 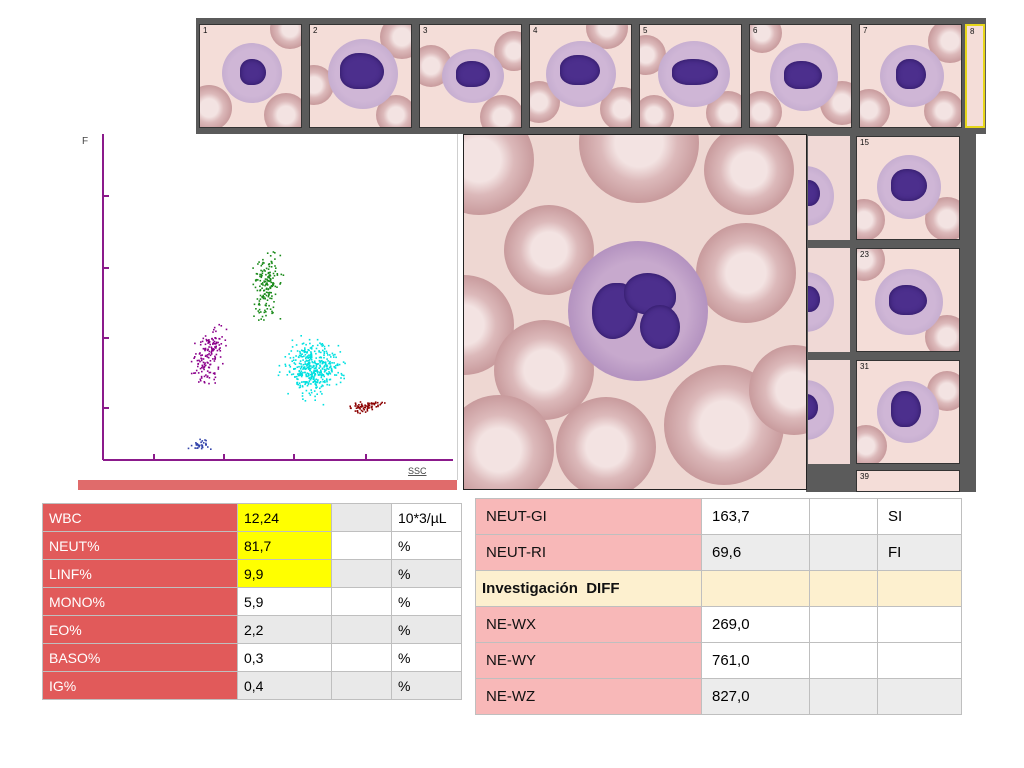 What do you see at coordinates (250, 76) in the screenshot?
I see `cell-thumbnail-1: 1` at bounding box center [250, 76].